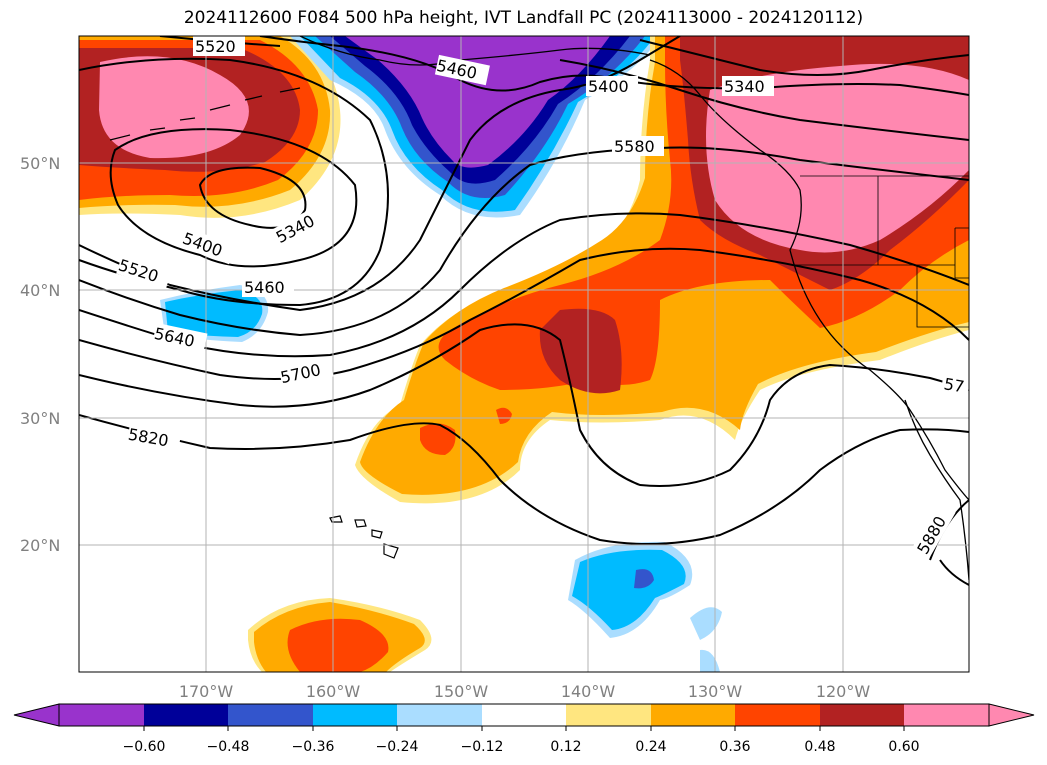 The image size is (1047, 765). Describe the element at coordinates (338, 645) in the screenshot. I see `south-pc-red` at that location.